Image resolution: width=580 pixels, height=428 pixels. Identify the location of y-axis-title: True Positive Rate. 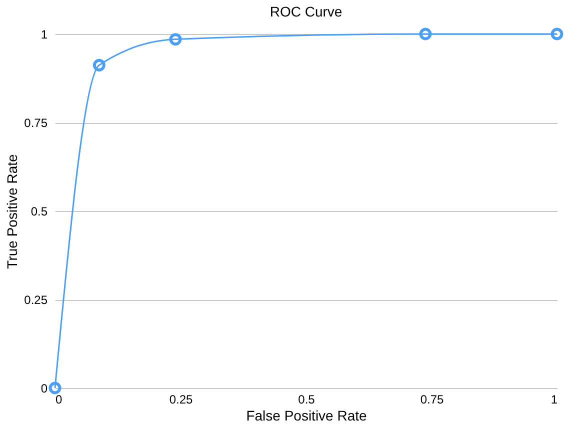
(12, 211).